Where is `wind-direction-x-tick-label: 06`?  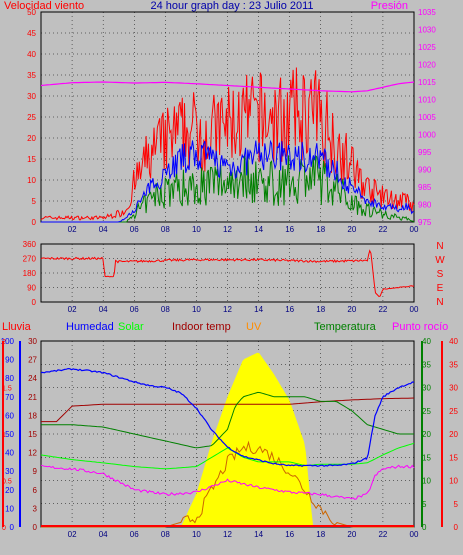
wind-direction-x-tick-label: 06 is located at coordinates (134, 309).